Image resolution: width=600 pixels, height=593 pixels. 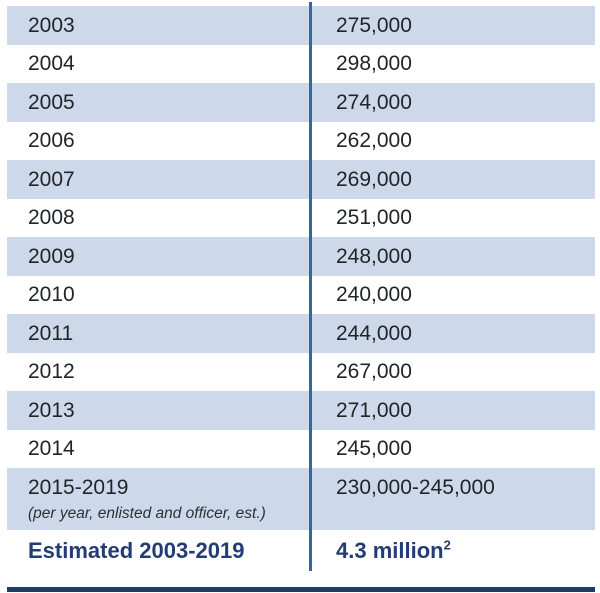 What do you see at coordinates (452, 371) in the screenshot?
I see `value-cell: 267,000` at bounding box center [452, 371].